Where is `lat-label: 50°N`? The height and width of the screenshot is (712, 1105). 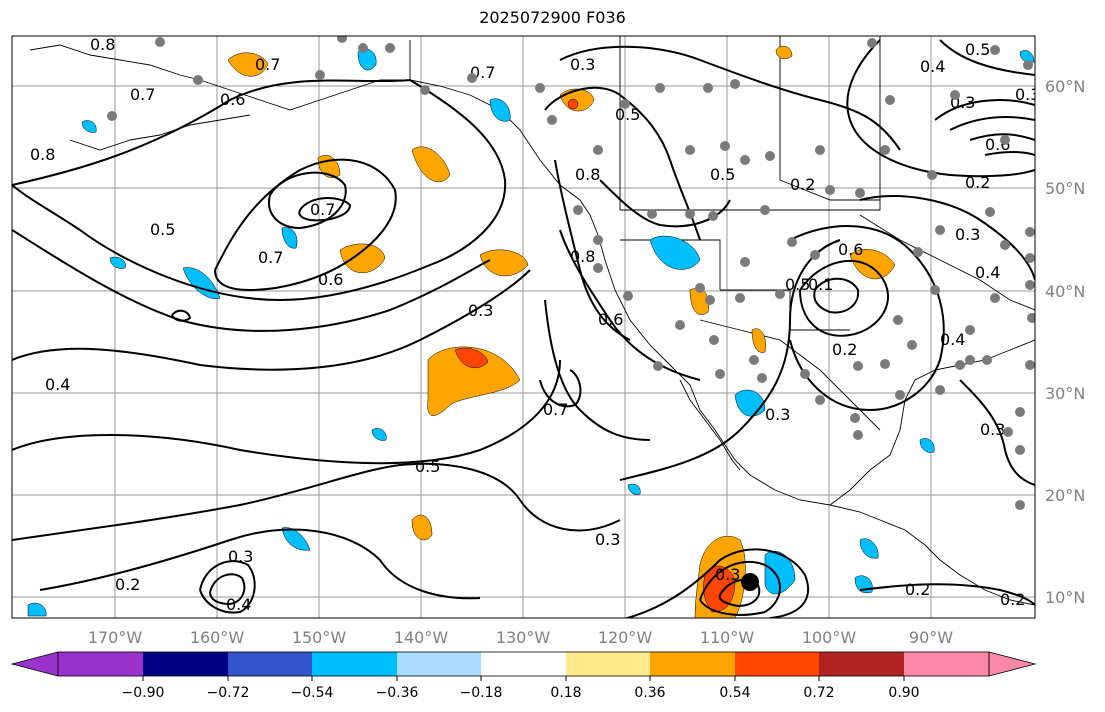 lat-label: 50°N is located at coordinates (1065, 188).